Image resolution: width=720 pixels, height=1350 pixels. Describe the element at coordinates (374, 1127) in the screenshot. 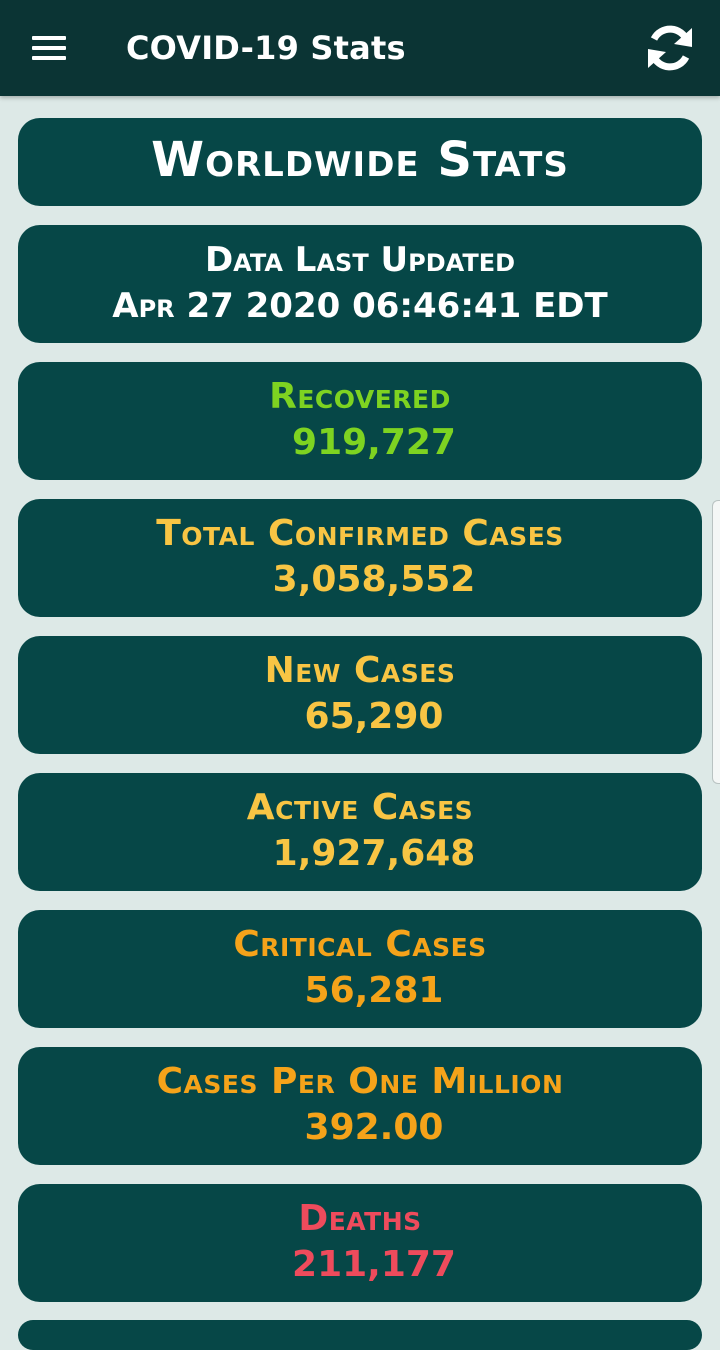

I see `stat-value: 392.00` at that location.